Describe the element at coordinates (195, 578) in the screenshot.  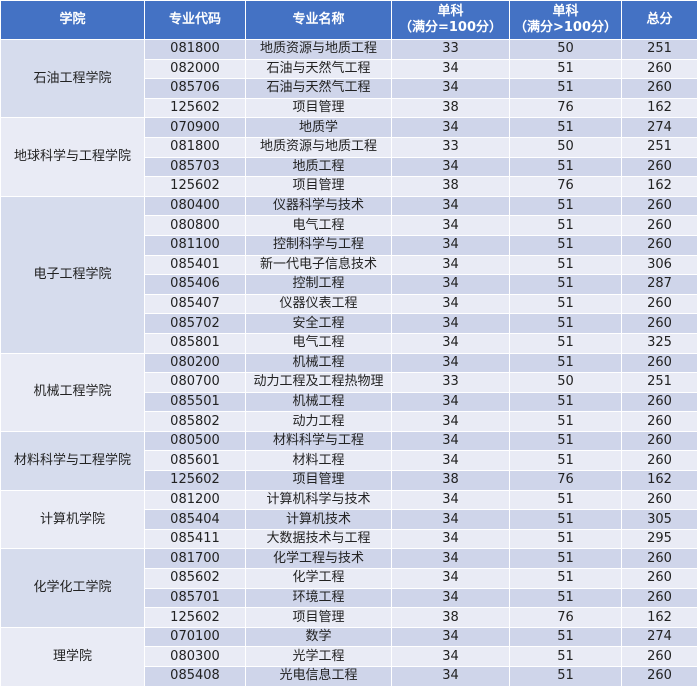
I see `major-code-cell: 085602` at that location.